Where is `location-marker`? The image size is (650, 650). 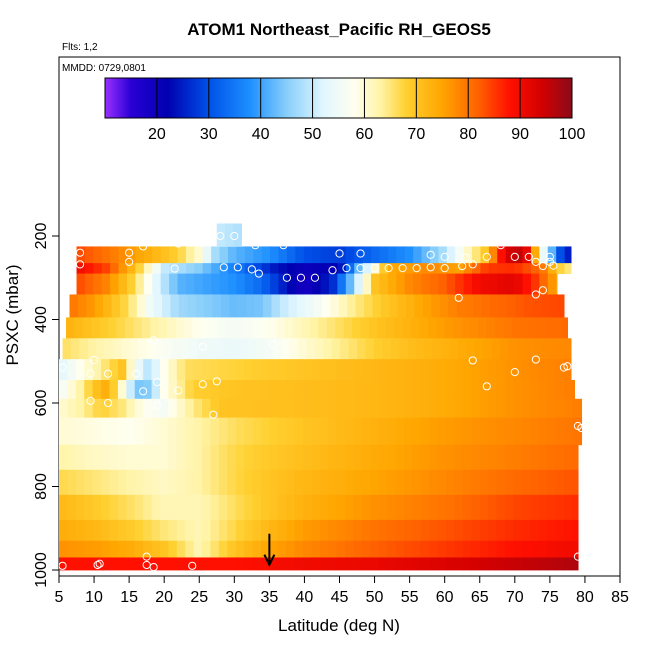
location-marker is located at coordinates (269, 550).